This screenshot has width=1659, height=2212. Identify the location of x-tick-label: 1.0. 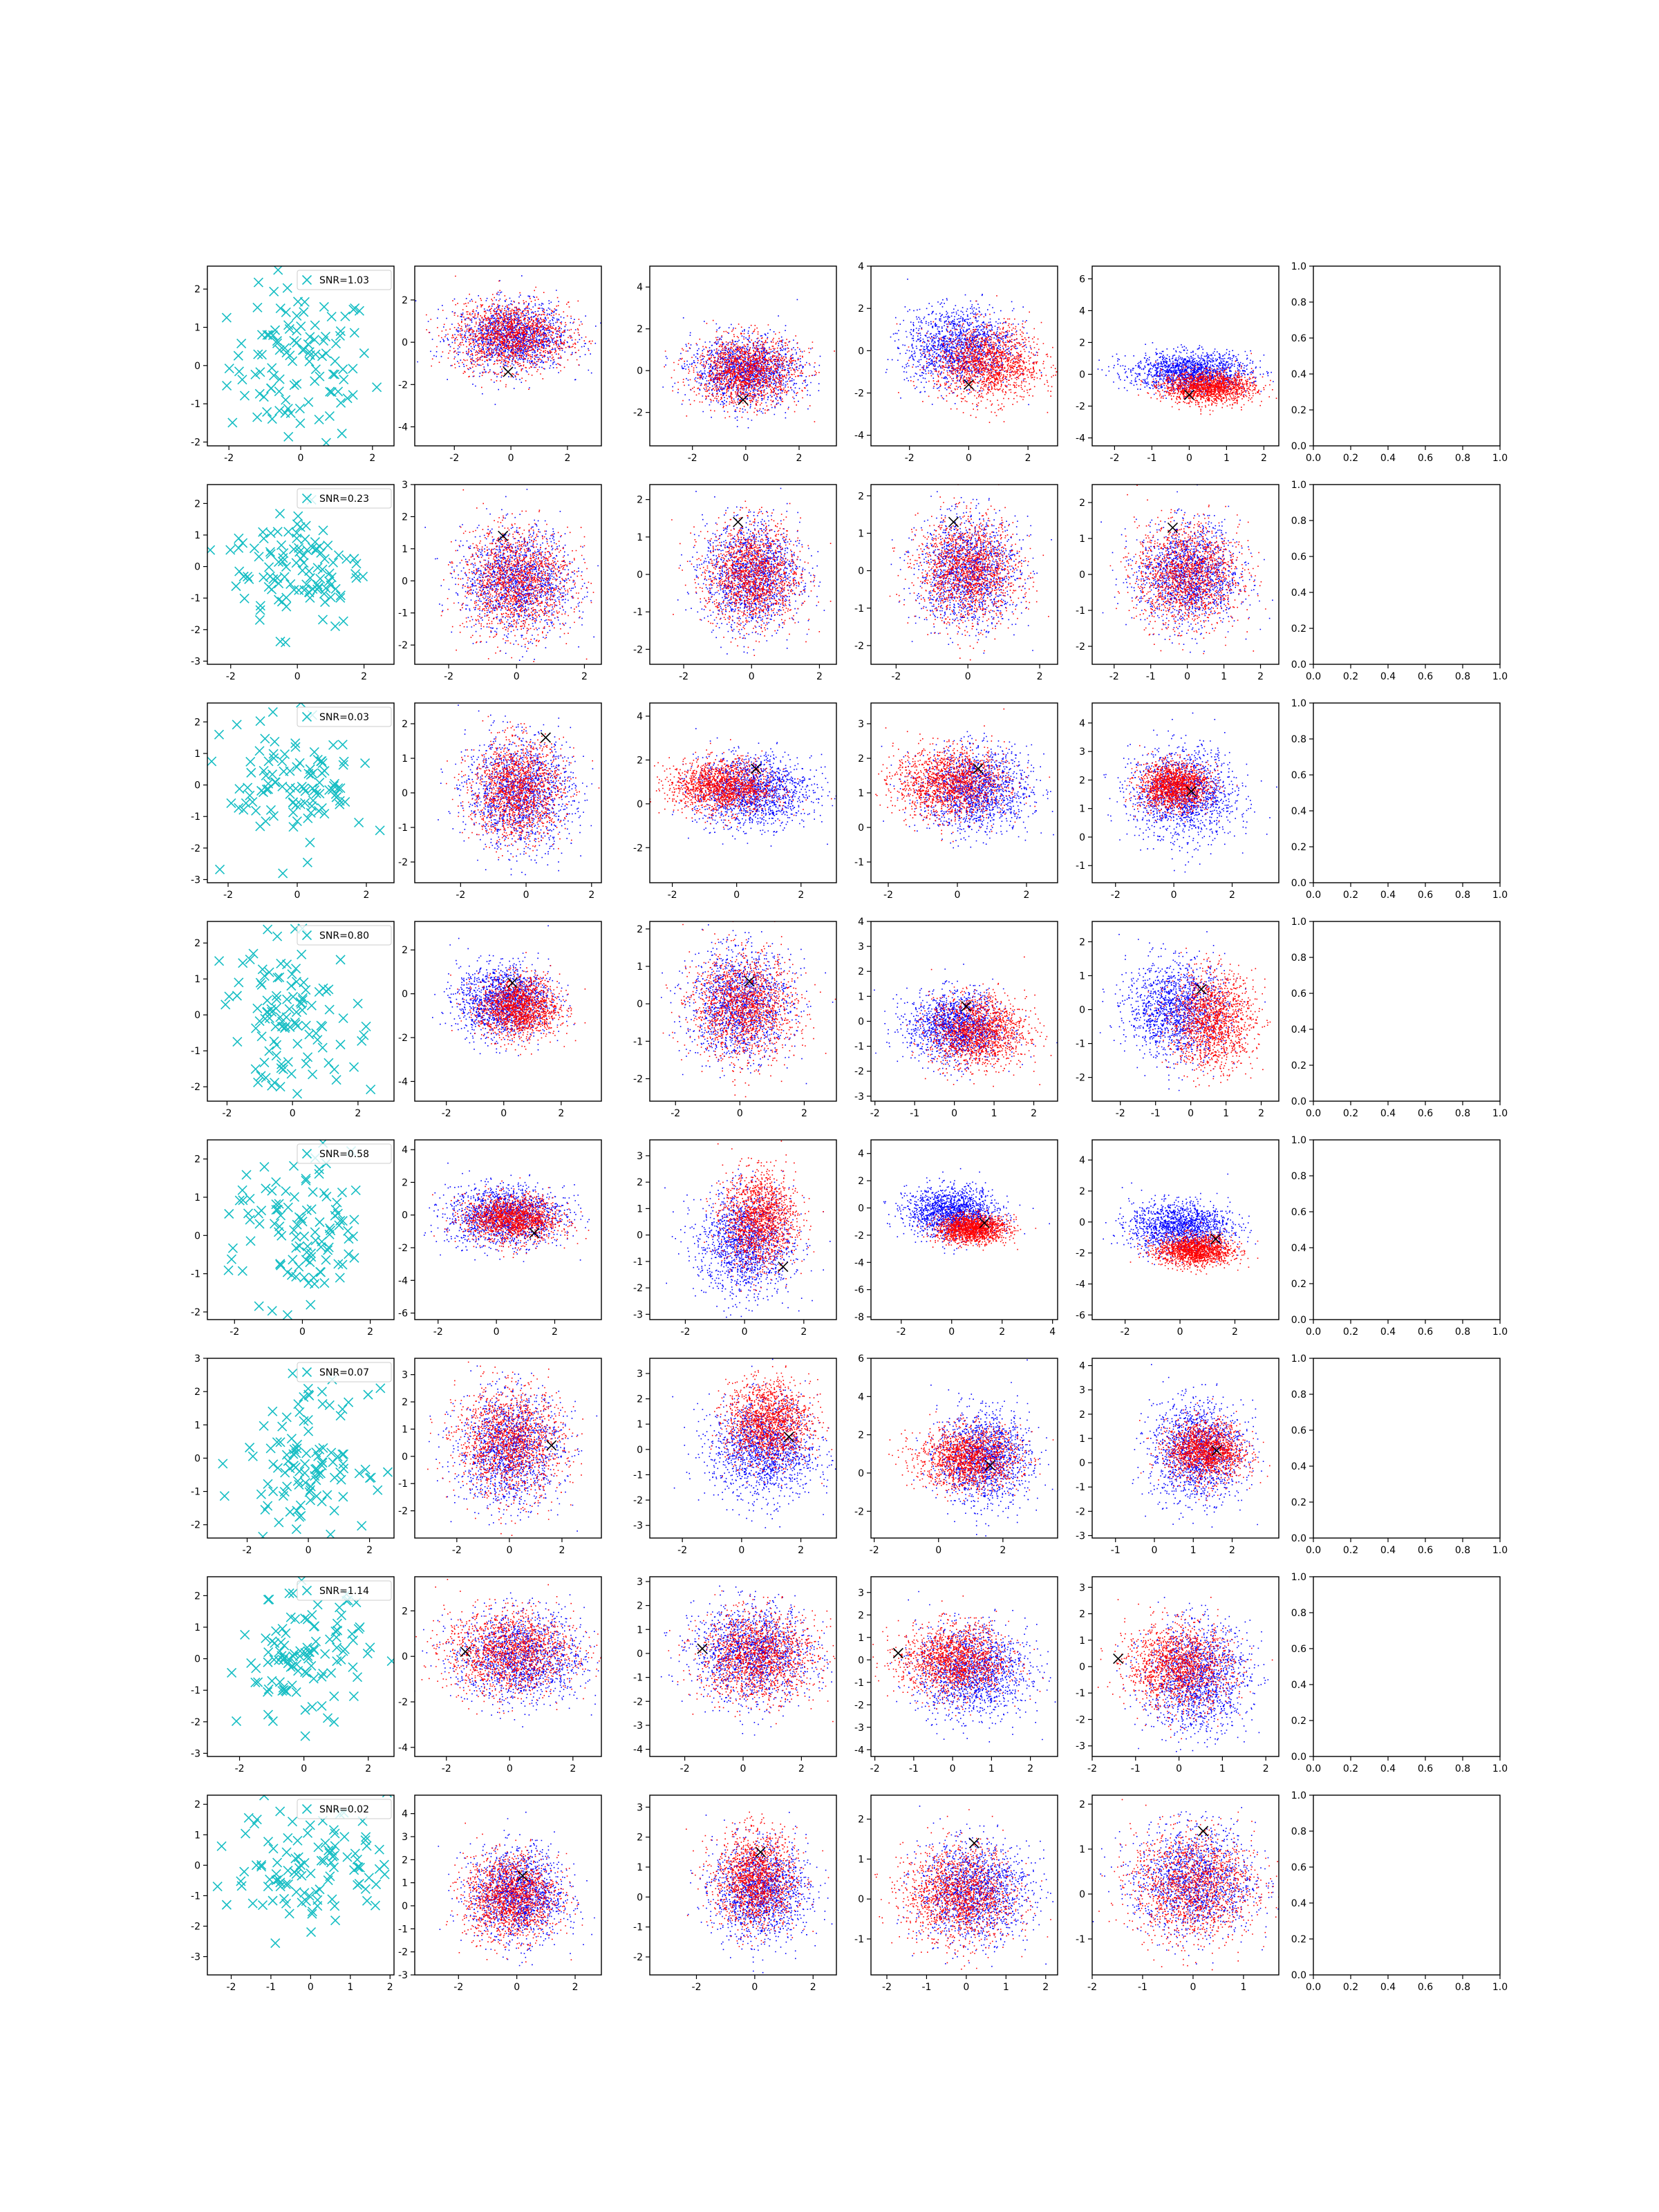
(1500, 459).